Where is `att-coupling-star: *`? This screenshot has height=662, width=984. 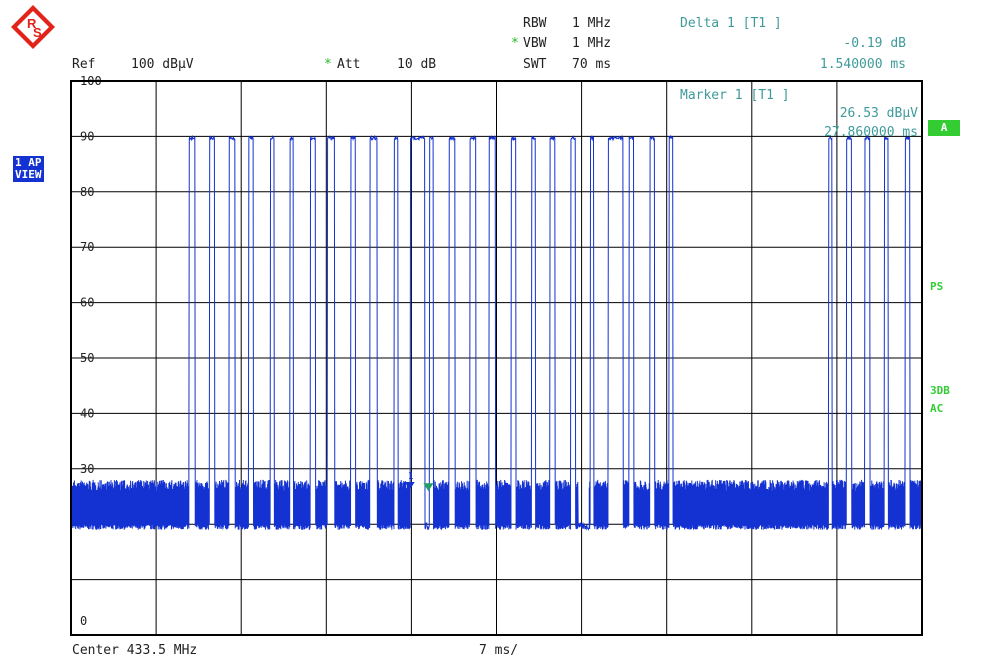
att-coupling-star: * is located at coordinates (328, 64).